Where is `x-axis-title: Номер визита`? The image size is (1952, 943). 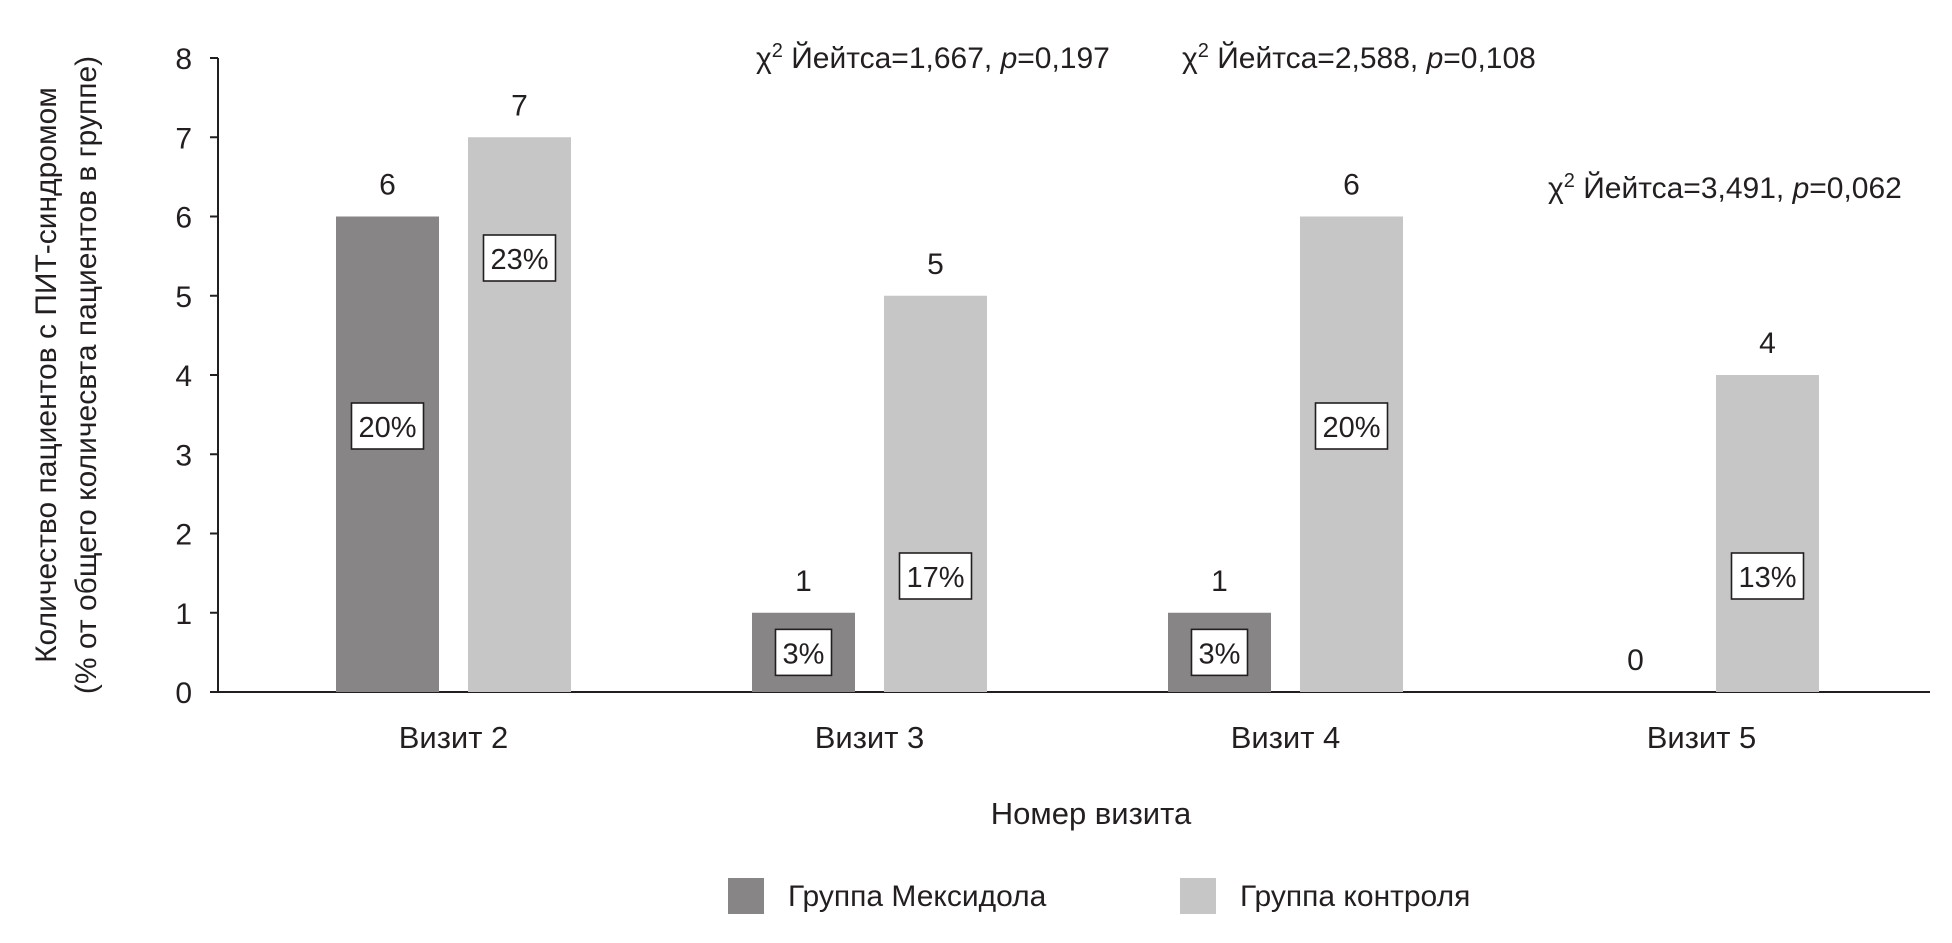
x-axis-title: Номер визита is located at coordinates (1091, 813).